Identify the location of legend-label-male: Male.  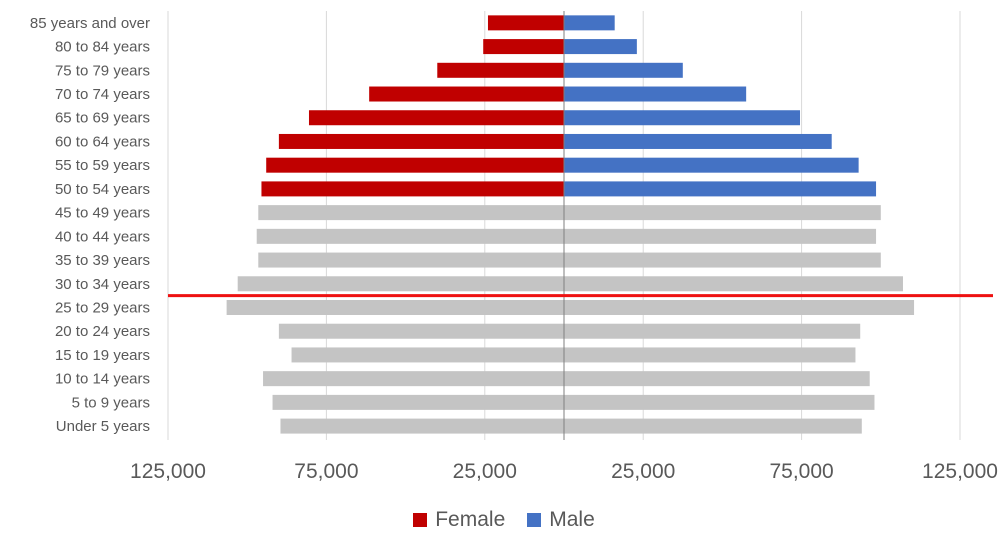
(572, 519).